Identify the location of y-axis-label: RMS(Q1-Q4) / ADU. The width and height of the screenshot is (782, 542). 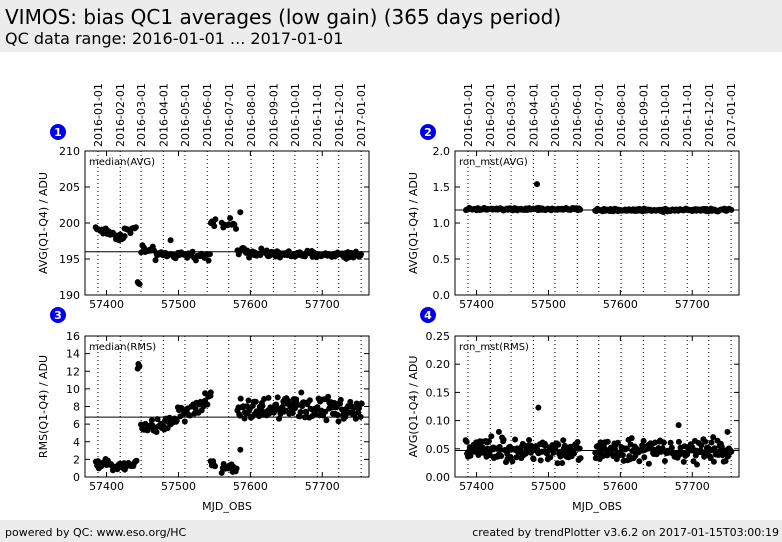
(43, 406).